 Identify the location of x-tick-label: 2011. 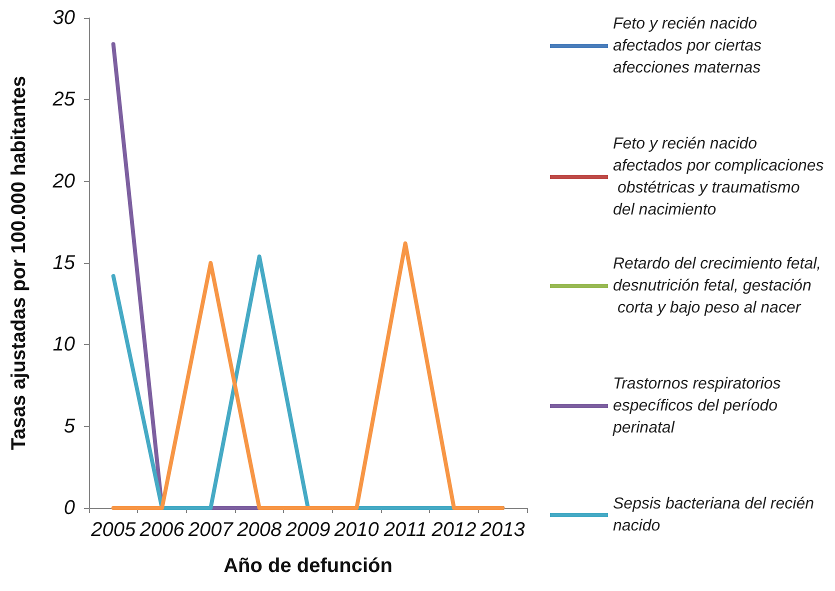
(404, 530).